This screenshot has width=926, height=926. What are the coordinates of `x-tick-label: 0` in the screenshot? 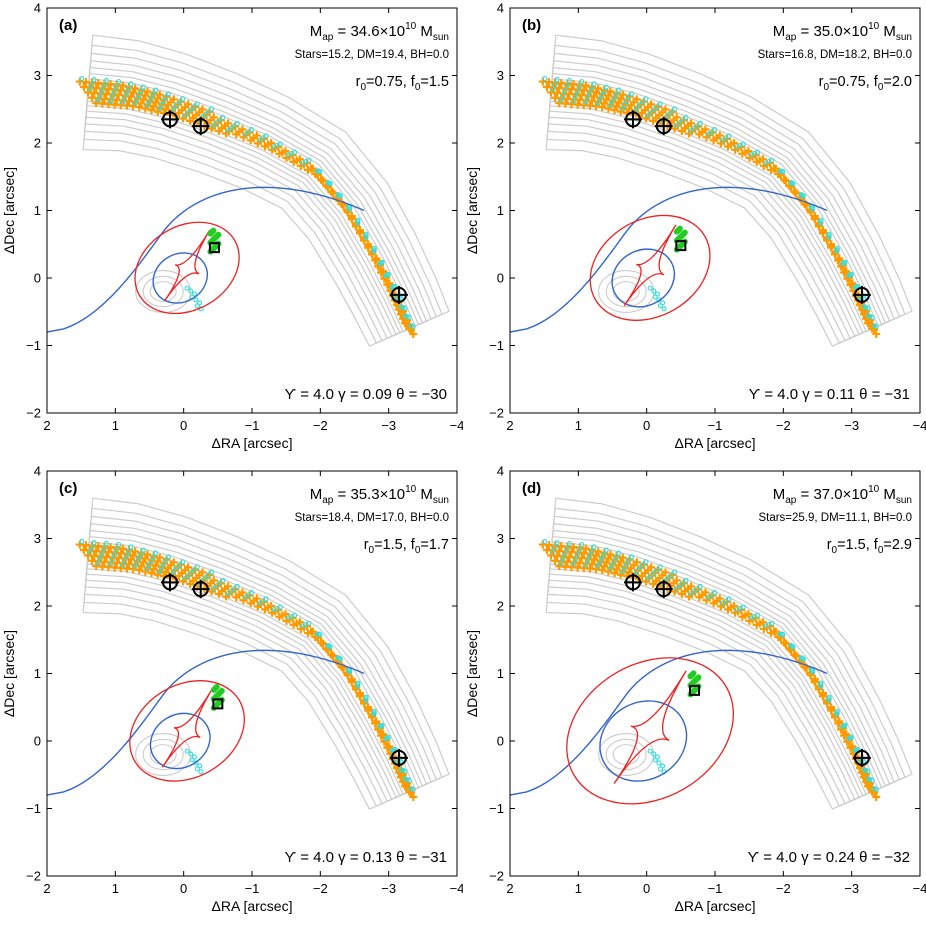 It's located at (183, 425).